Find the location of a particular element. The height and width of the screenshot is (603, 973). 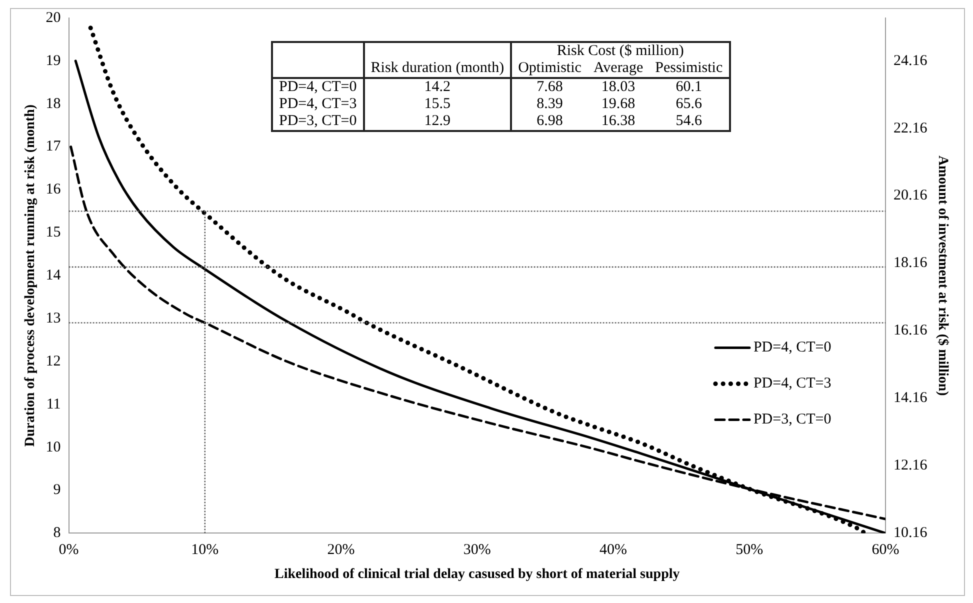

y2-tick-label: 10.16 is located at coordinates (910, 533).